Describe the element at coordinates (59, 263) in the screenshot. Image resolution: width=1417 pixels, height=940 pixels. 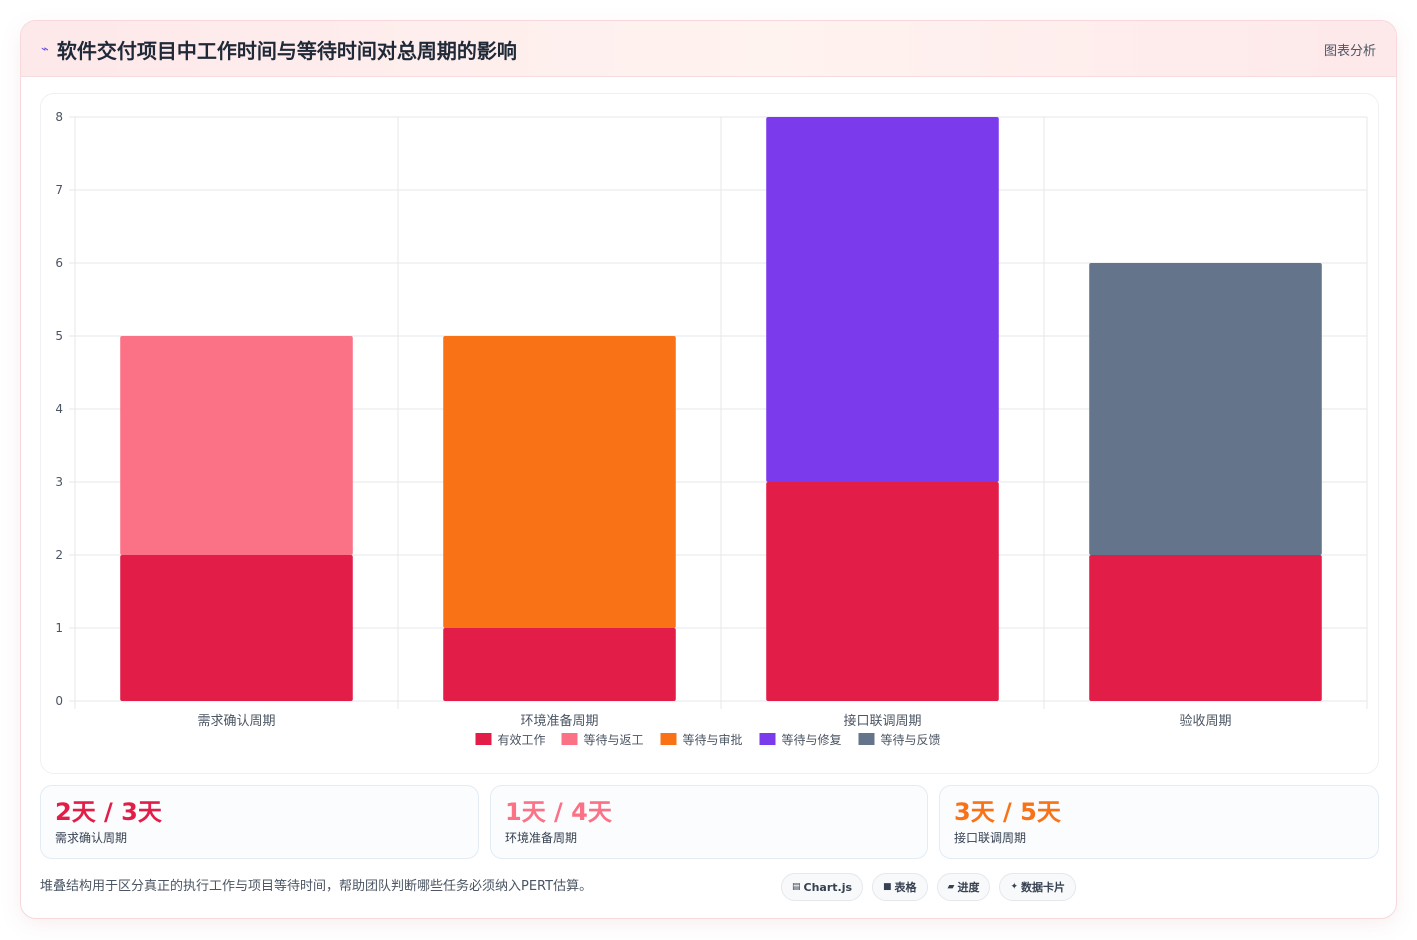
I see `y-tick-label: 6` at that location.